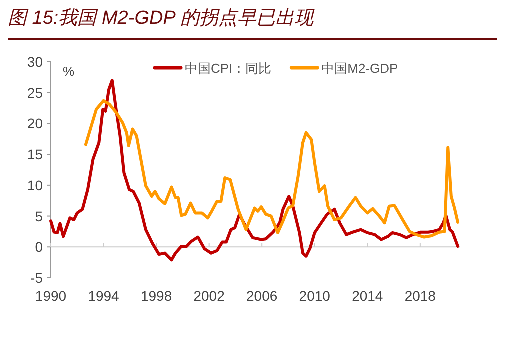  I want to click on y-axis-title: %, so click(69, 71).